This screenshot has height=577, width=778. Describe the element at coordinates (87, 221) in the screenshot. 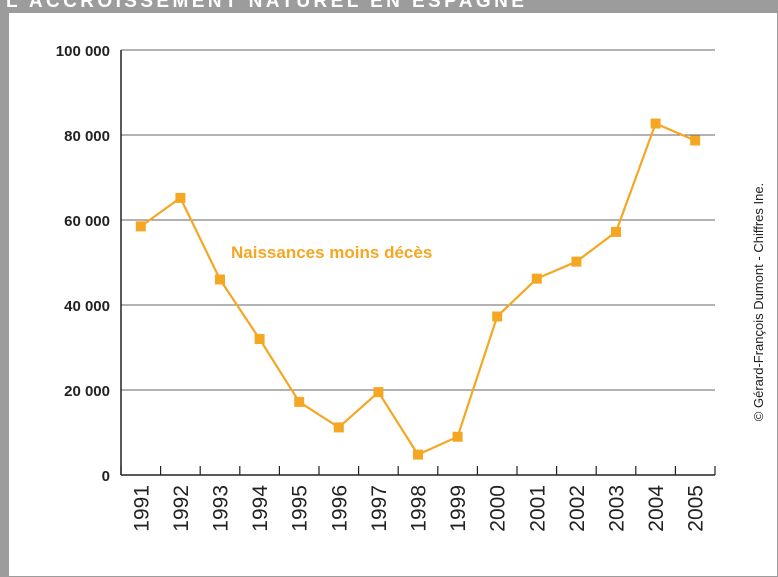

I see `y-tick-label: 60 000` at that location.